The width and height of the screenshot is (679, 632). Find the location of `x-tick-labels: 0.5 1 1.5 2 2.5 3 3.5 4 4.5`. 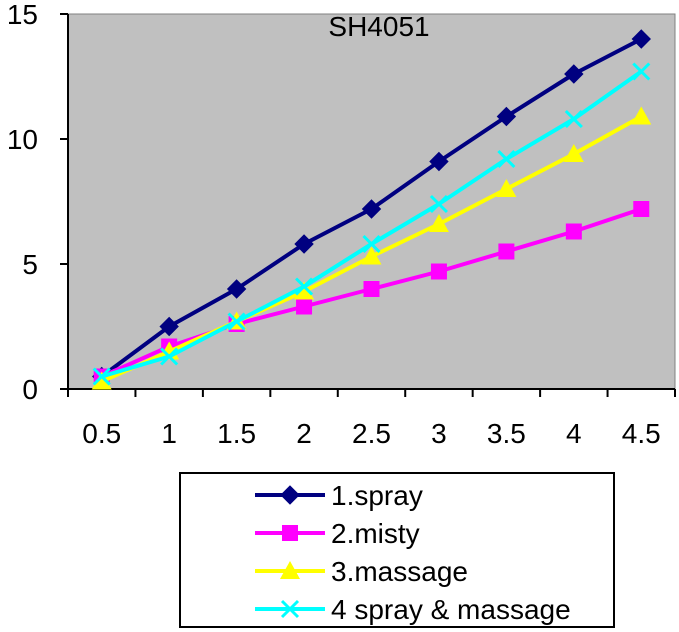

x-tick-labels: 0.5 1 1.5 2 2.5 3 3.5 4 4.5 is located at coordinates (371, 433).